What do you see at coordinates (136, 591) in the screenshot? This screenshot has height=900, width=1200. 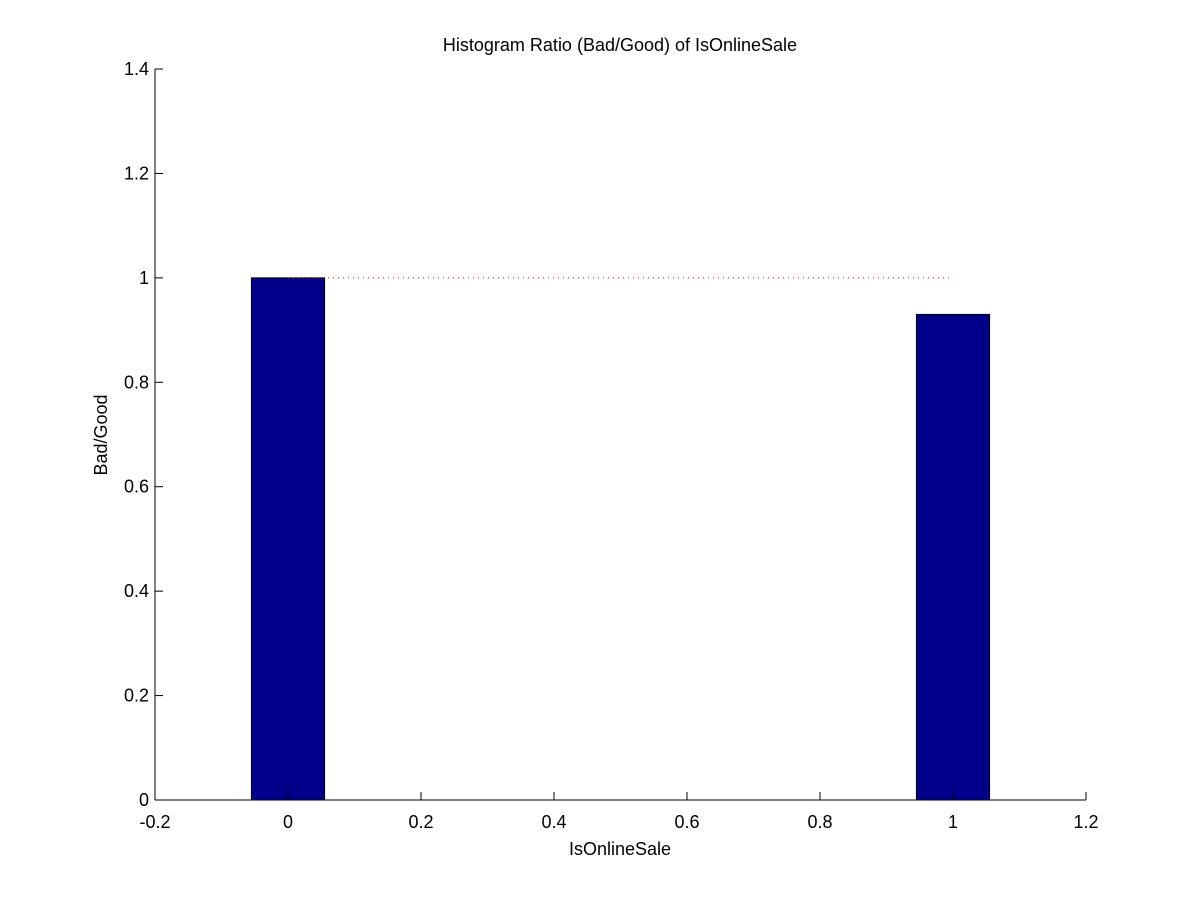 I see `y-tick-label: 0.4` at bounding box center [136, 591].